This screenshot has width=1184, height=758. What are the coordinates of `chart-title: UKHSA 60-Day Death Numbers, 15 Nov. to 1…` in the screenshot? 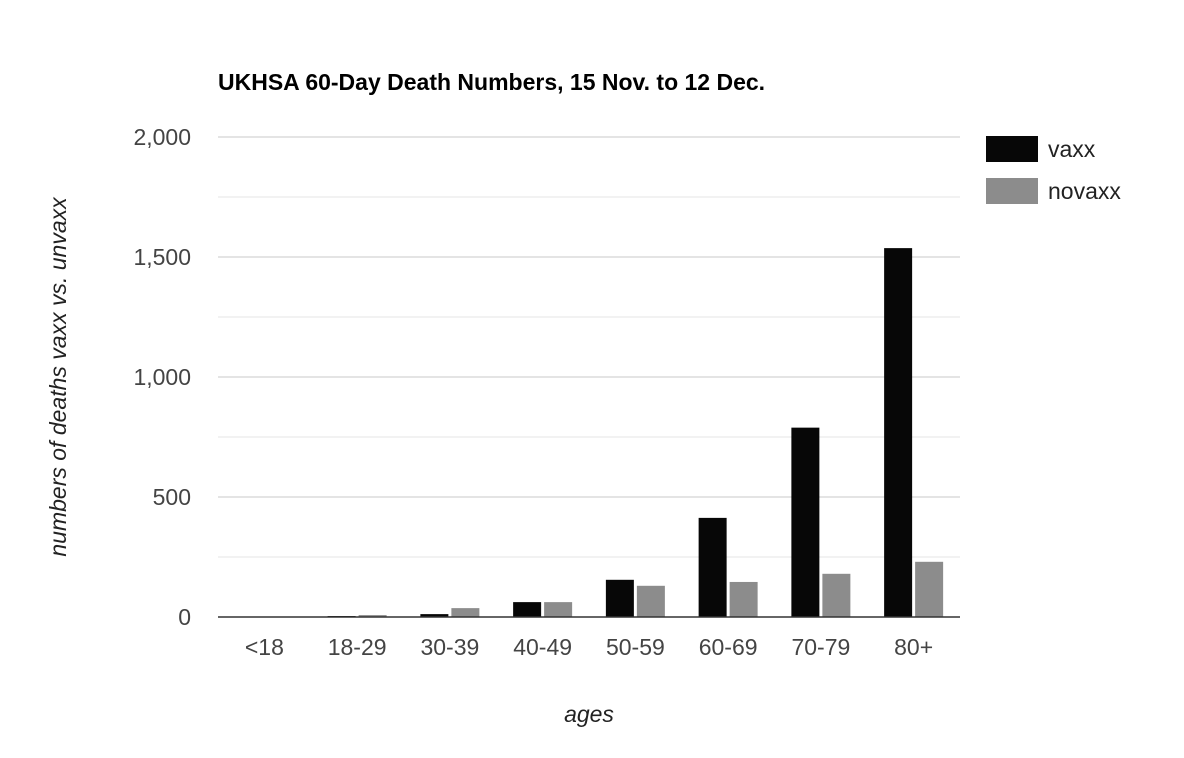 It's located at (491, 82).